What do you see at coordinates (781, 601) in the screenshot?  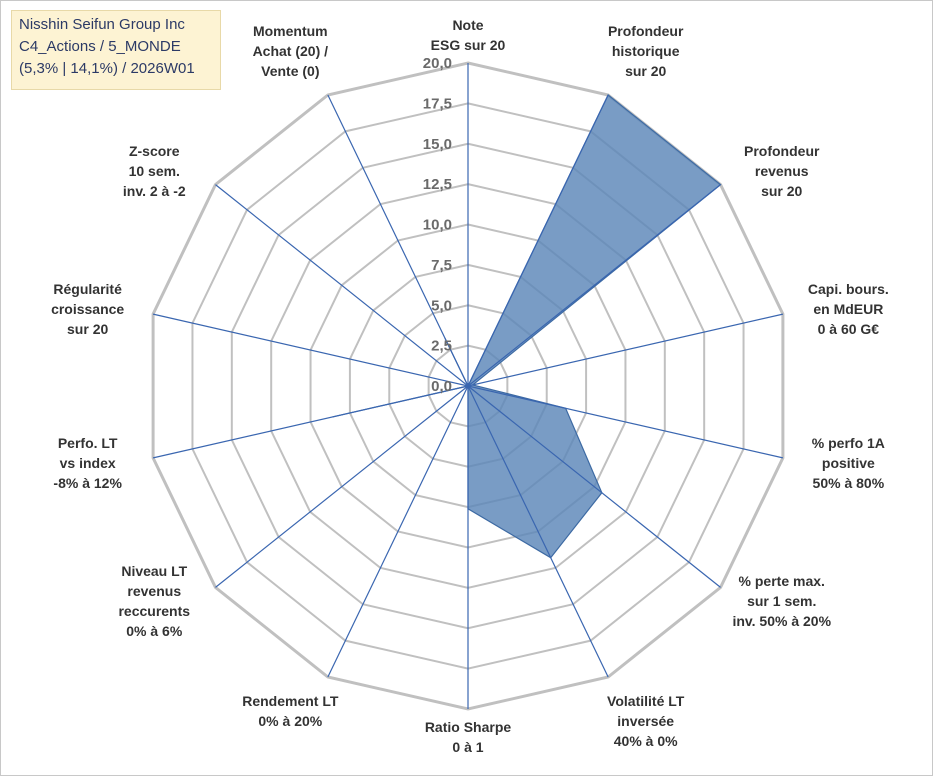 I see `axis-label: % perte max.sur 1 sem.inv. 50% à 20%` at bounding box center [781, 601].